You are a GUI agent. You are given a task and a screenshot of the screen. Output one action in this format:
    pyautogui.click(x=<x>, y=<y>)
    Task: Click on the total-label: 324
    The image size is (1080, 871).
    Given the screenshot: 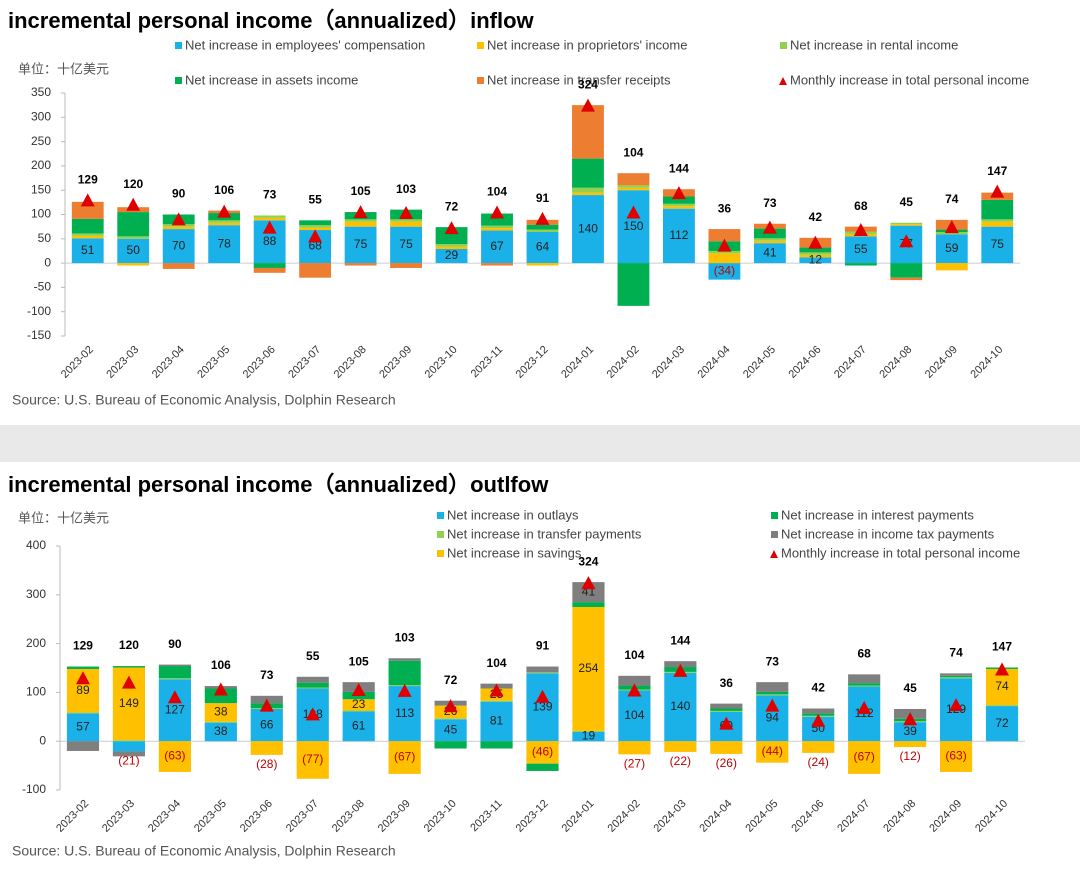 What is the action you would take?
    pyautogui.click(x=588, y=84)
    